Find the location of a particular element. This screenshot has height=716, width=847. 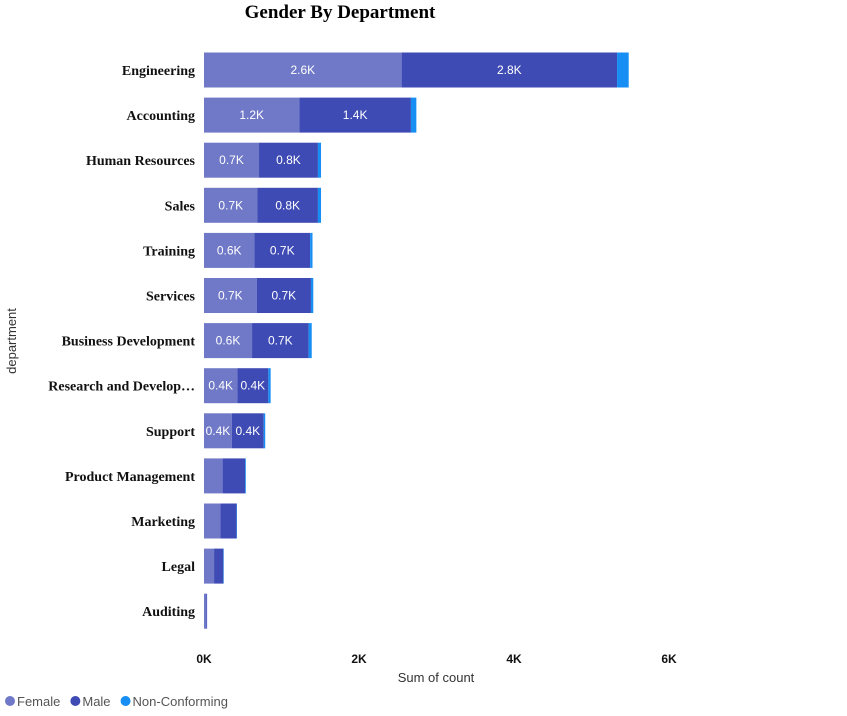

data-label-male-services: 0.7K is located at coordinates (283, 296).